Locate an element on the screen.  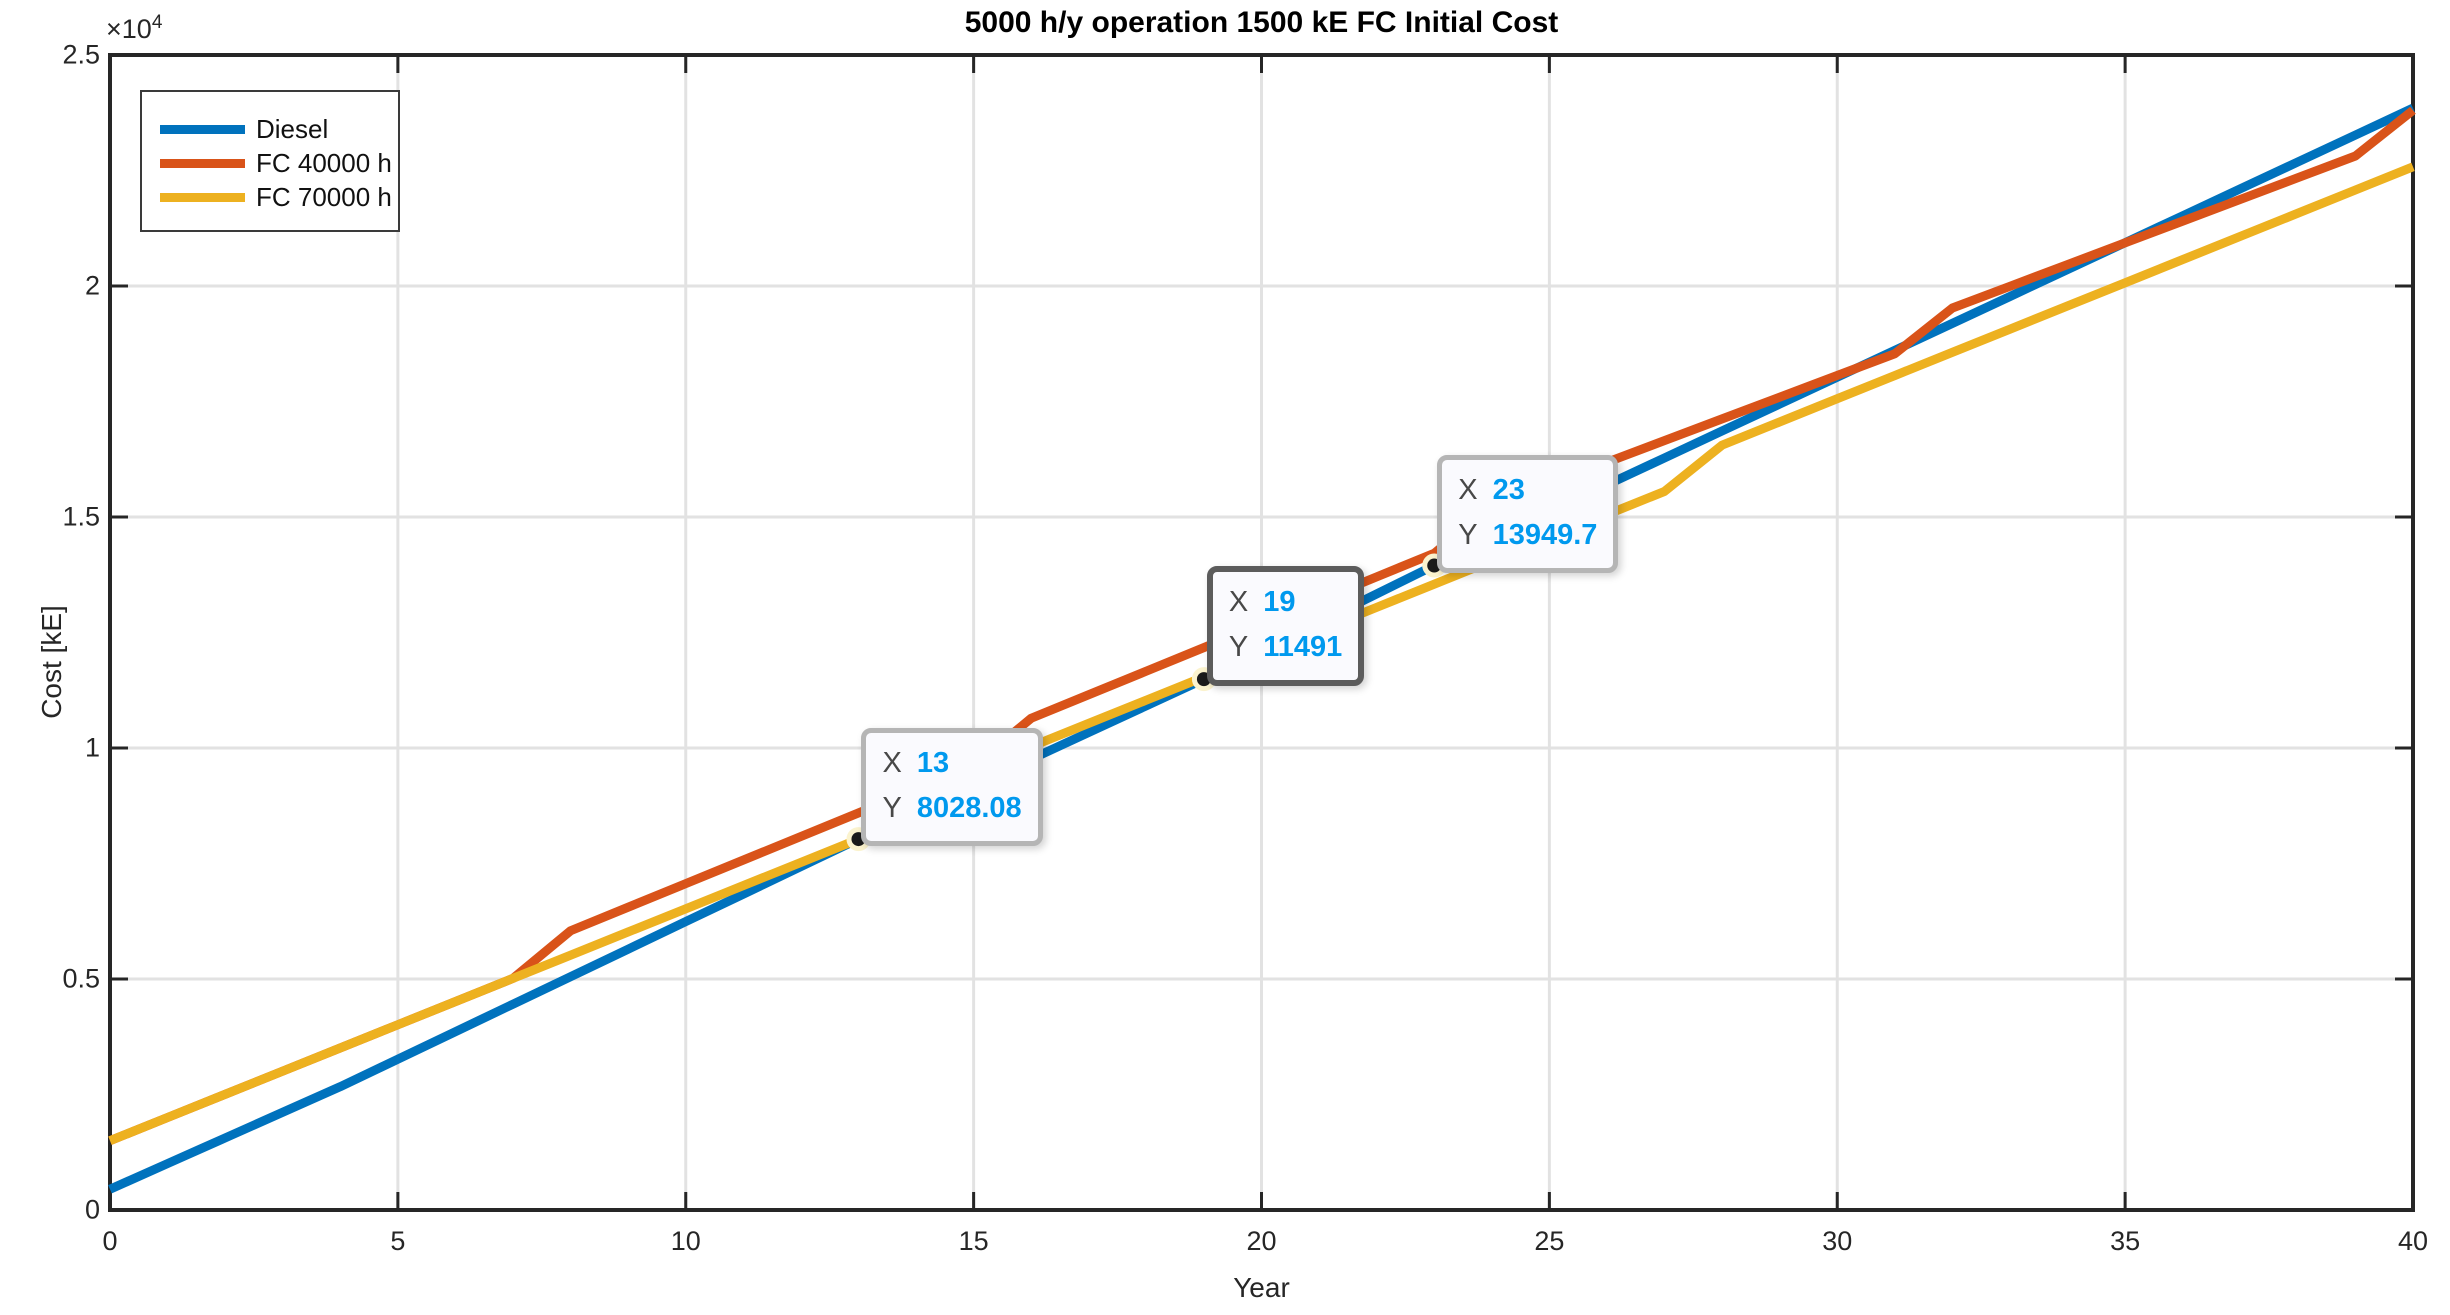
x-tick-label: 35 is located at coordinates (2125, 1241).